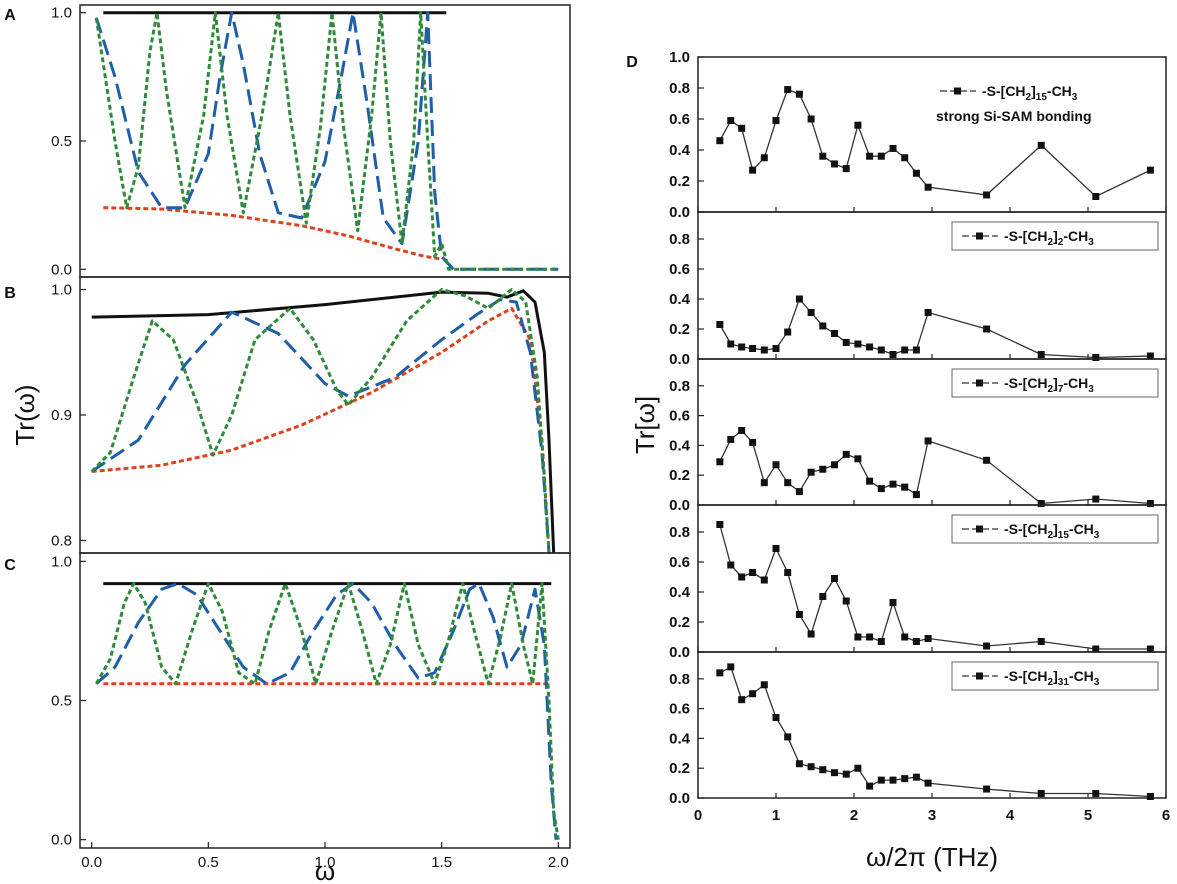 The width and height of the screenshot is (1177, 884). I want to click on panel-letter-c: C, so click(10, 565).